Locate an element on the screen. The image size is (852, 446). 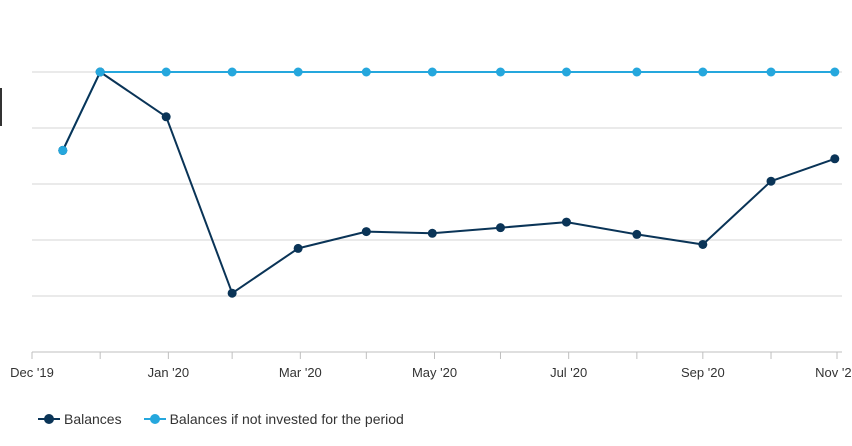
x-tick-label: Nov '20 is located at coordinates (833, 372).